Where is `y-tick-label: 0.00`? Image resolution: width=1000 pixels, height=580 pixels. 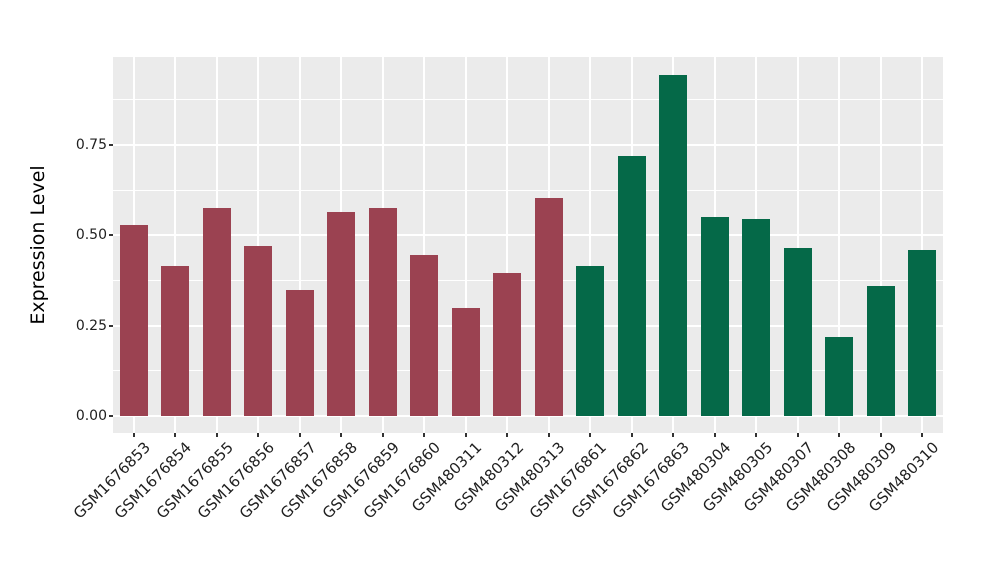 y-tick-label: 0.00 is located at coordinates (91, 416).